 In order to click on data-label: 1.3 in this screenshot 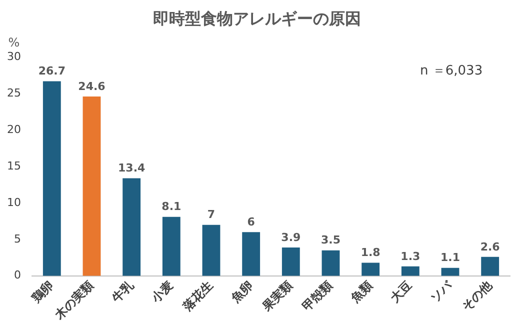, I will do `click(410, 256)`.